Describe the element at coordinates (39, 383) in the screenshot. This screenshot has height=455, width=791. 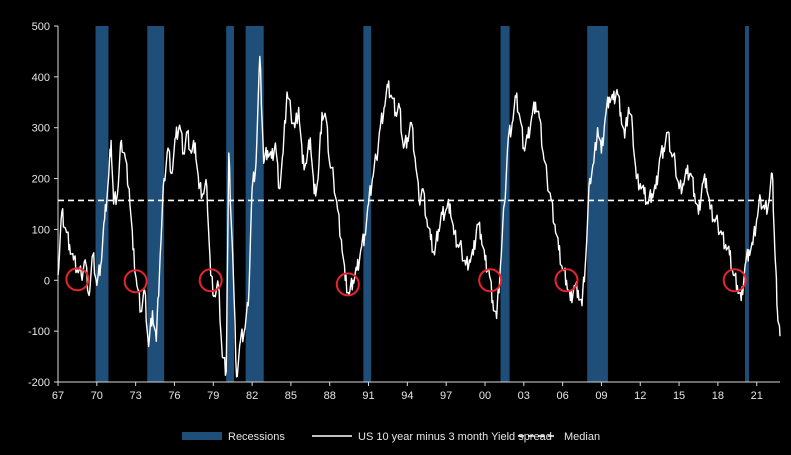
I see `y-tick-label-0: -200` at that location.